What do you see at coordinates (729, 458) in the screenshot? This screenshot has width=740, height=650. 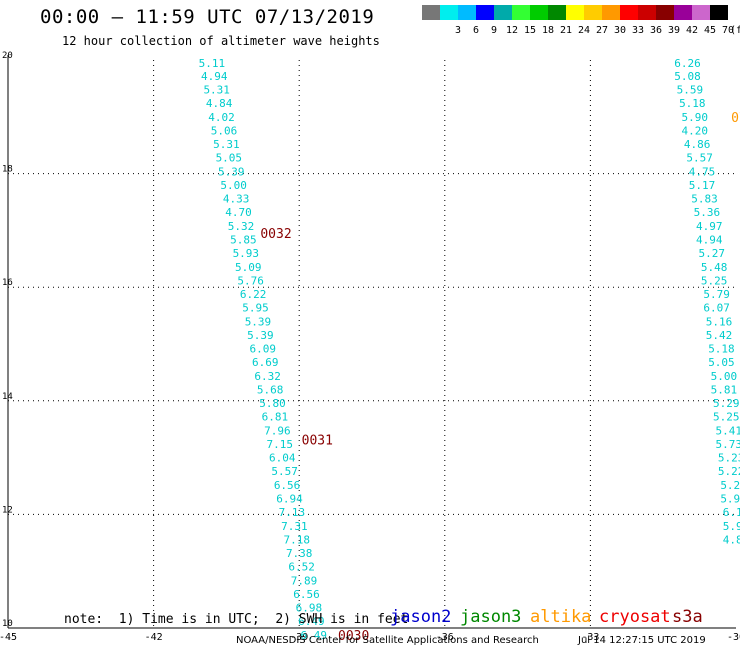 I see `swh-value: 5.23` at bounding box center [729, 458].